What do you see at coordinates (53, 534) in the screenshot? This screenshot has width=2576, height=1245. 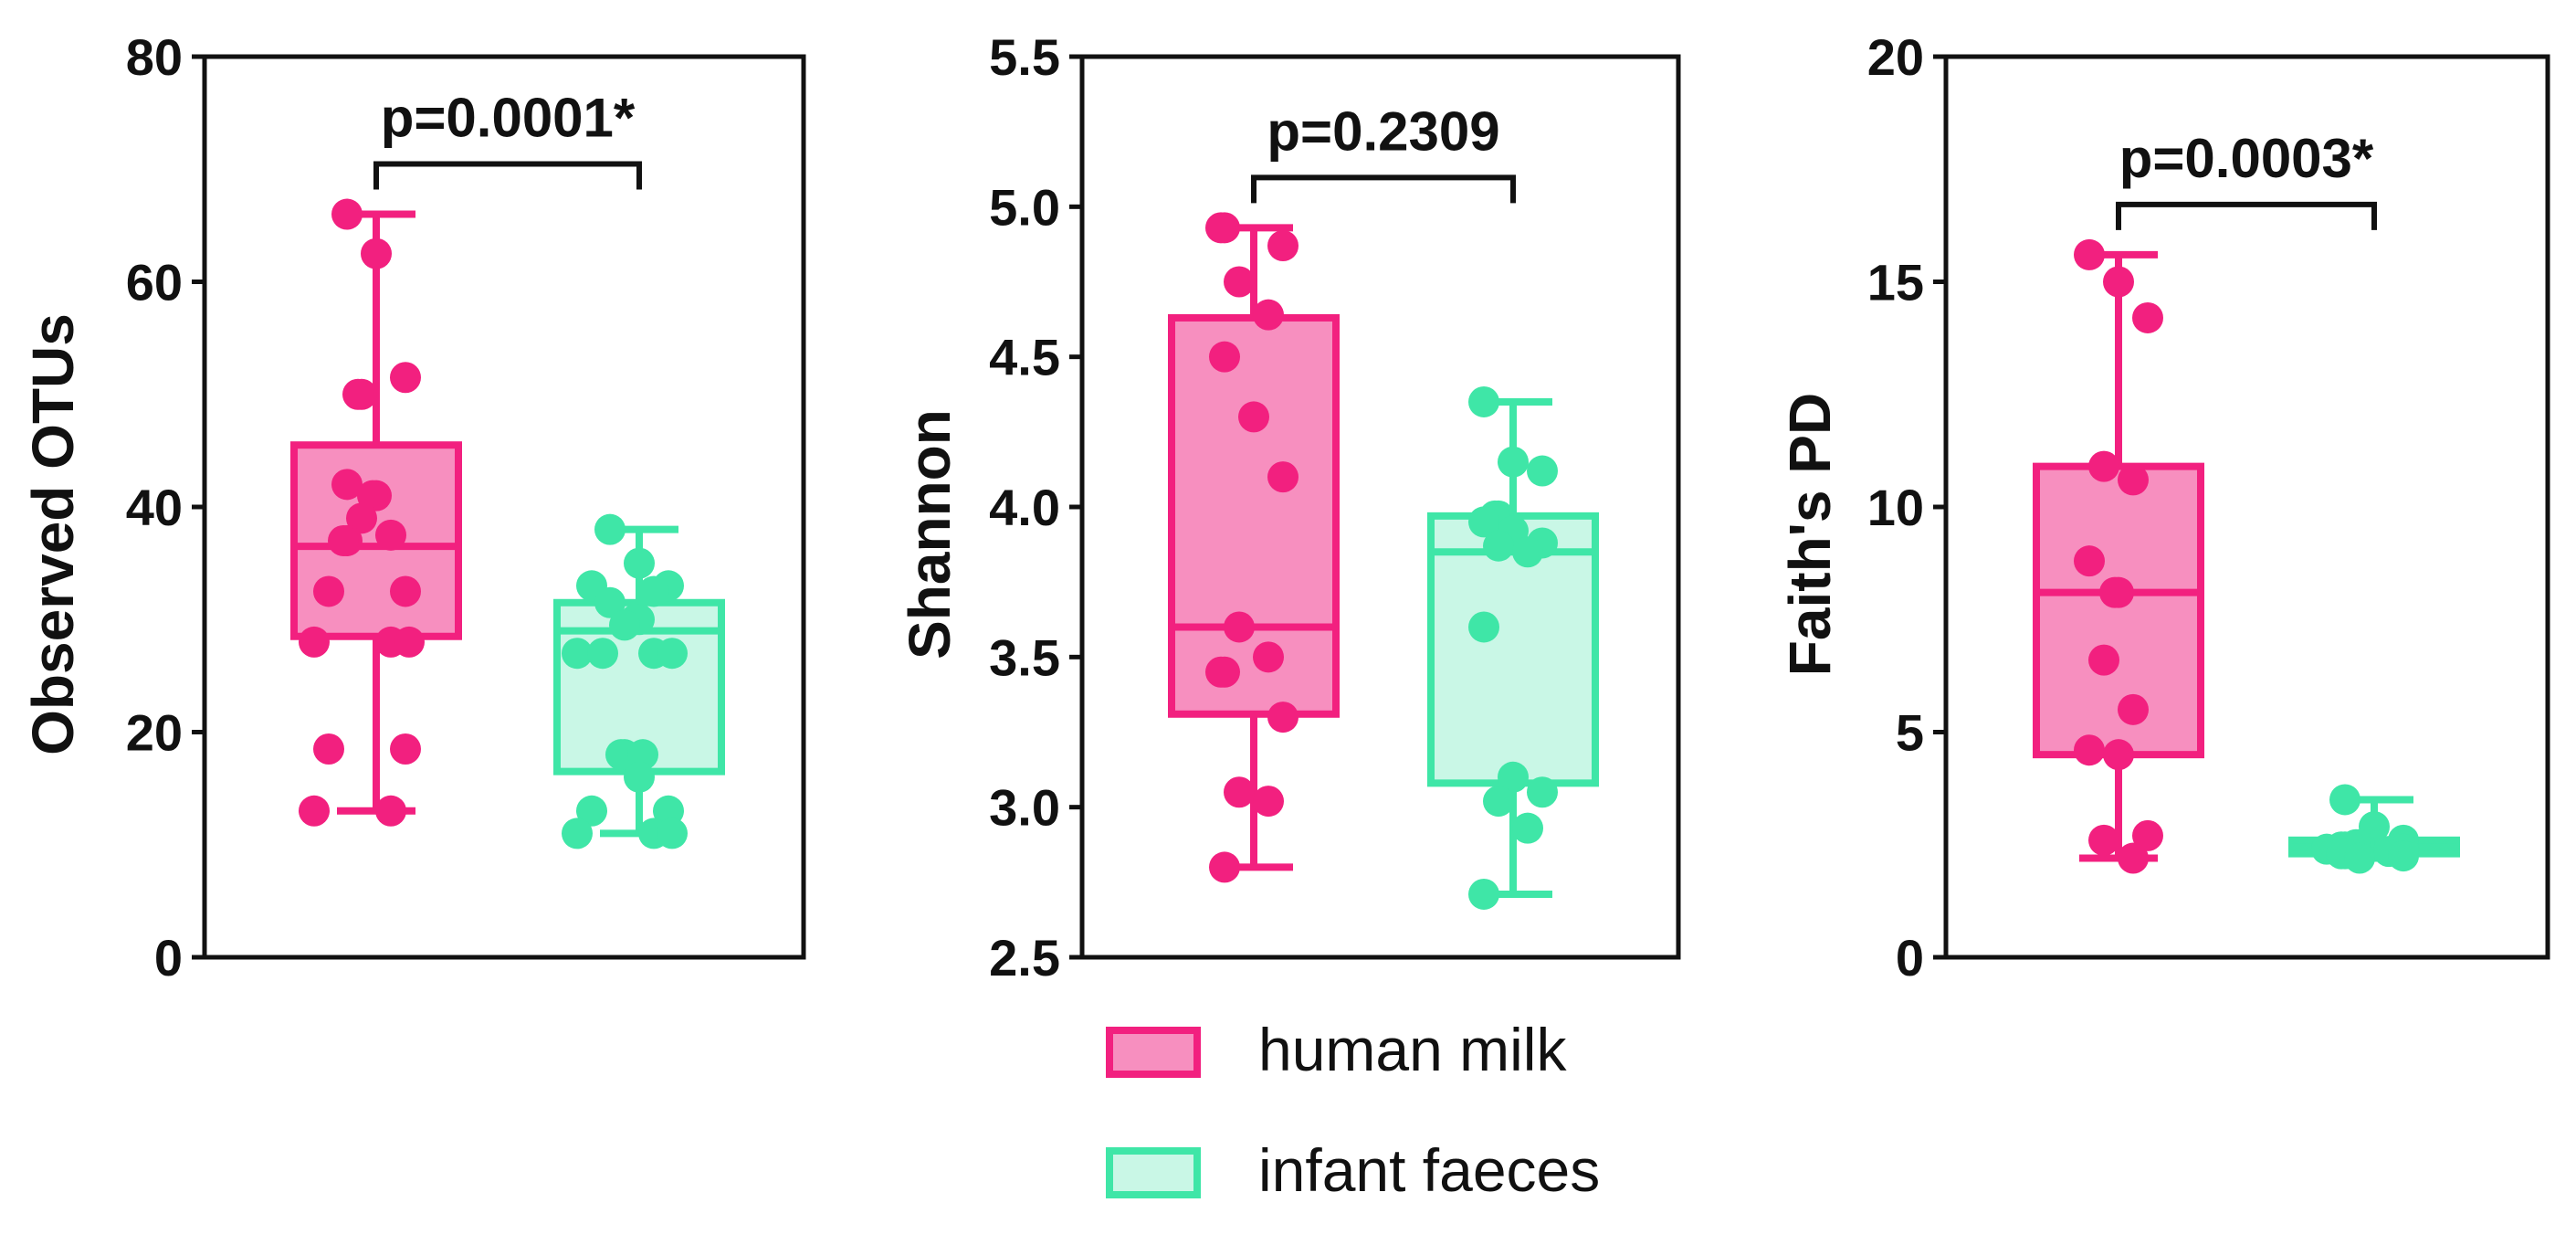 I see `y-axis-label: Observed OTUs` at bounding box center [53, 534].